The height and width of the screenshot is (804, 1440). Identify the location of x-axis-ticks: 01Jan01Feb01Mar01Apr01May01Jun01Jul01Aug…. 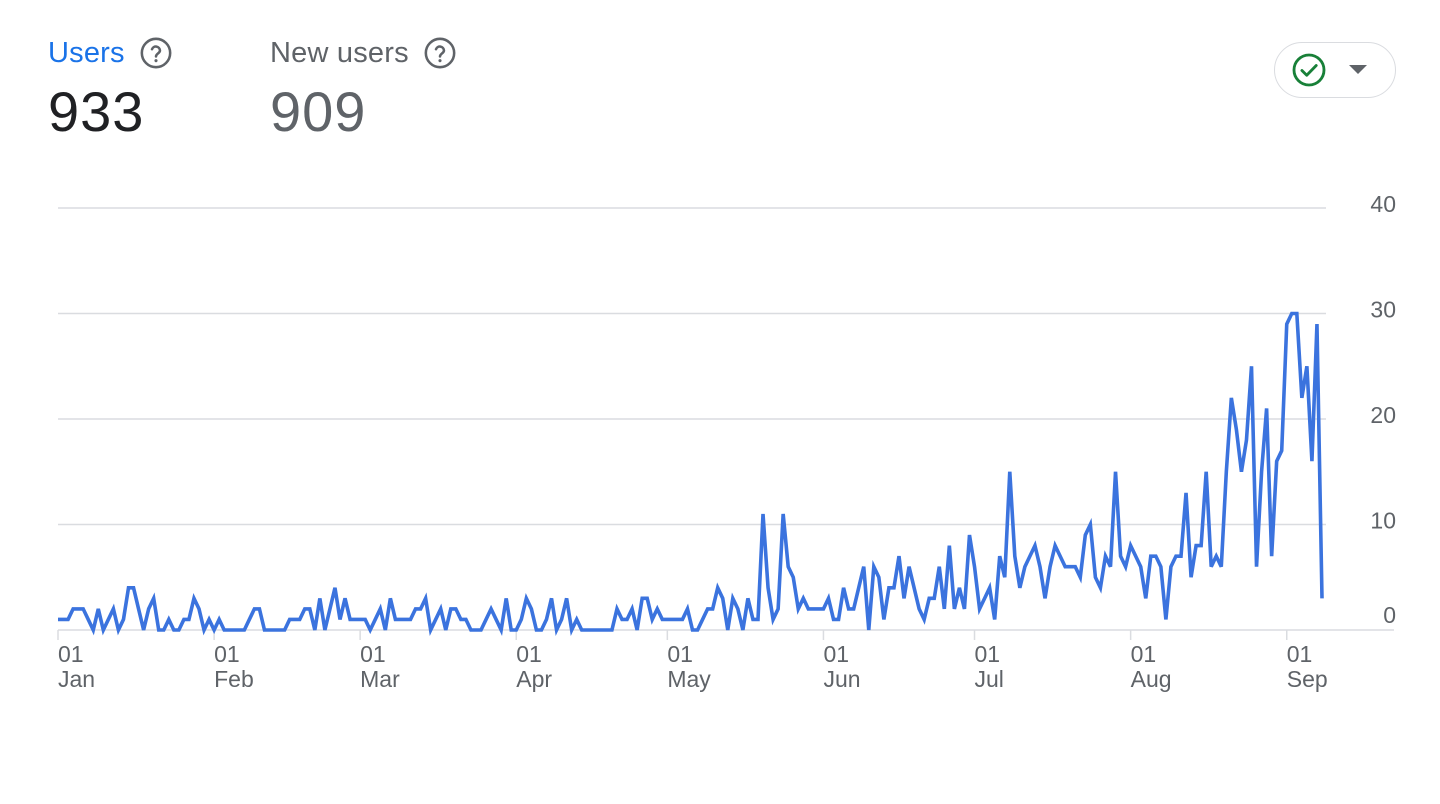
(692, 661).